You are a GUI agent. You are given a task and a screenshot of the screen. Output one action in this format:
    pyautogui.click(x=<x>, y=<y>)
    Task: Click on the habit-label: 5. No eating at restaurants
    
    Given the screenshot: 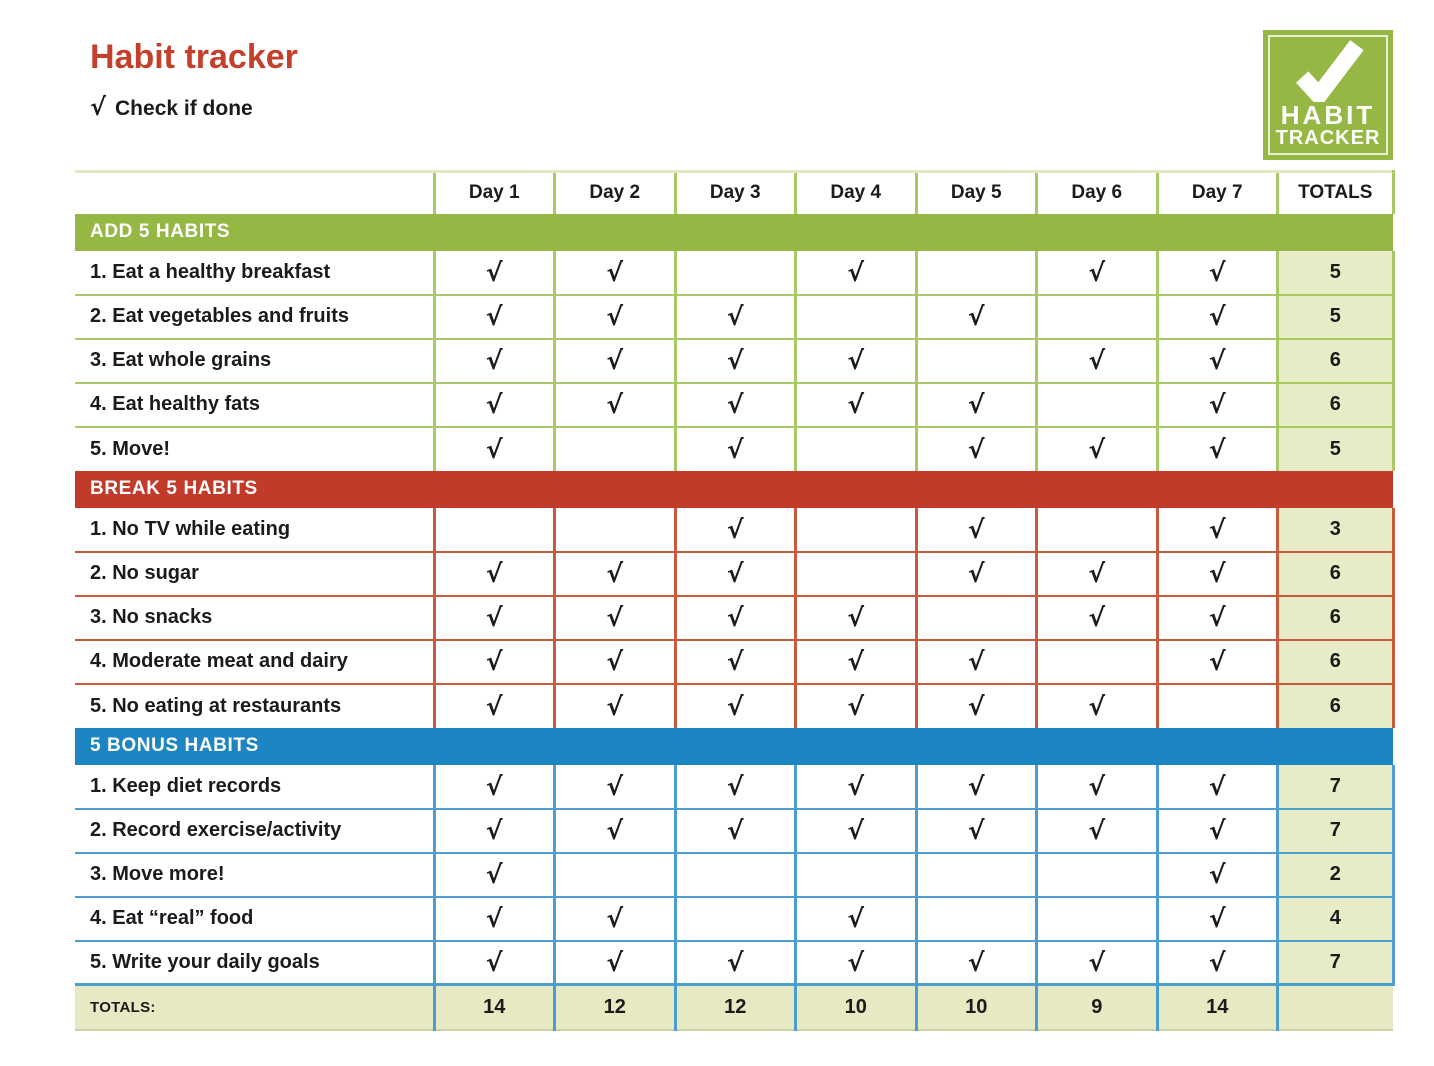 What is the action you would take?
    pyautogui.click(x=216, y=705)
    